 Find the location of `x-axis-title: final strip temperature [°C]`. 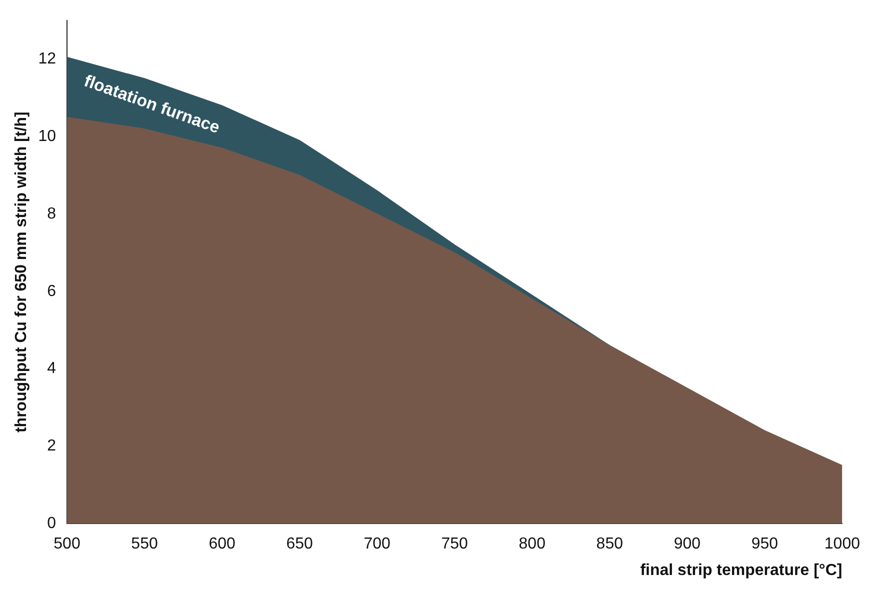

x-axis-title: final strip temperature [°C] is located at coordinates (741, 570).